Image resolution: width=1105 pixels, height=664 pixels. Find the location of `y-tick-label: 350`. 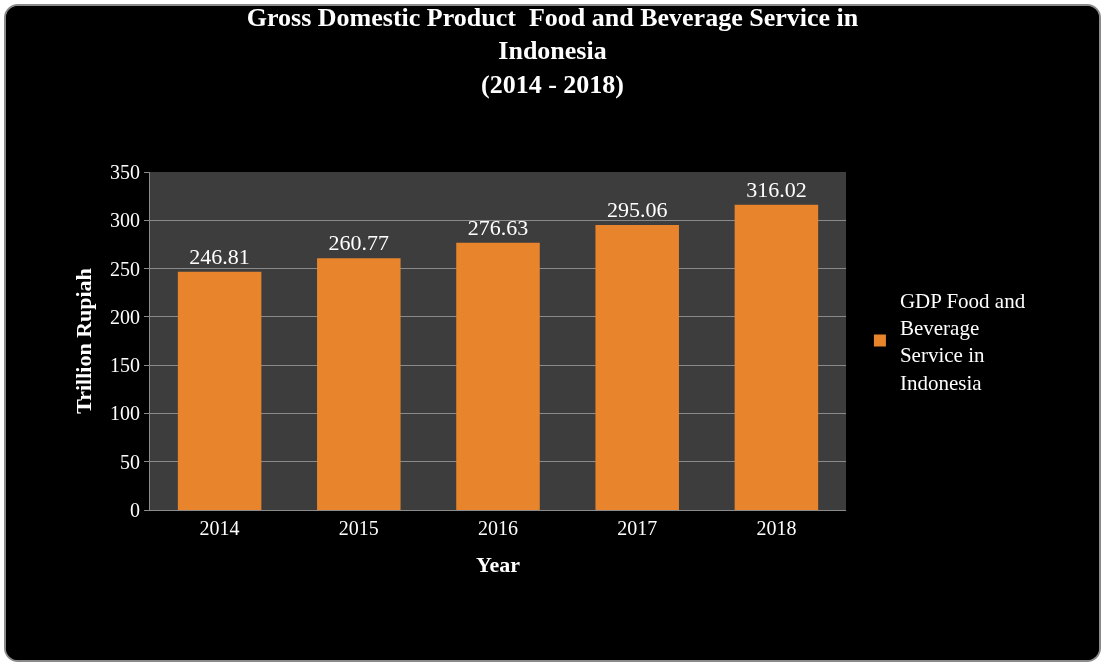

y-tick-label: 350 is located at coordinates (125, 172).